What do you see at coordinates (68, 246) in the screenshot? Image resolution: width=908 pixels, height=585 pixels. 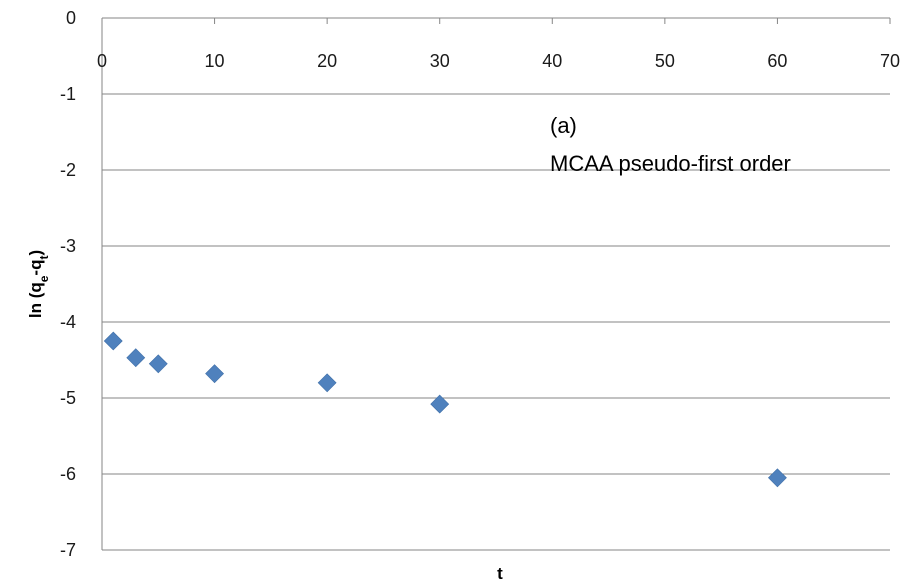 I see `y-tick-label: -3` at bounding box center [68, 246].